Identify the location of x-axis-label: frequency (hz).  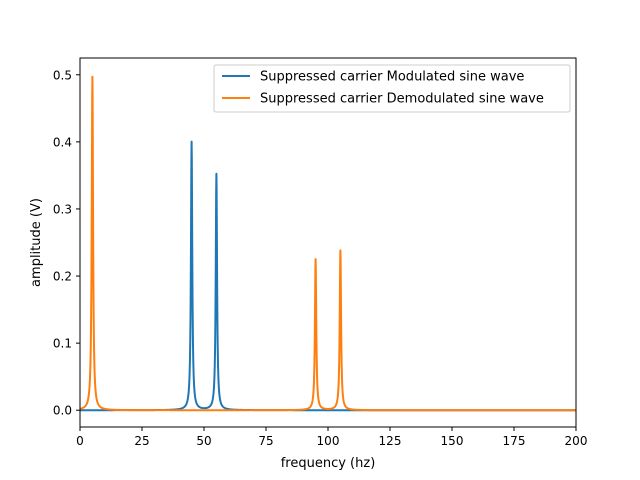
(328, 463).